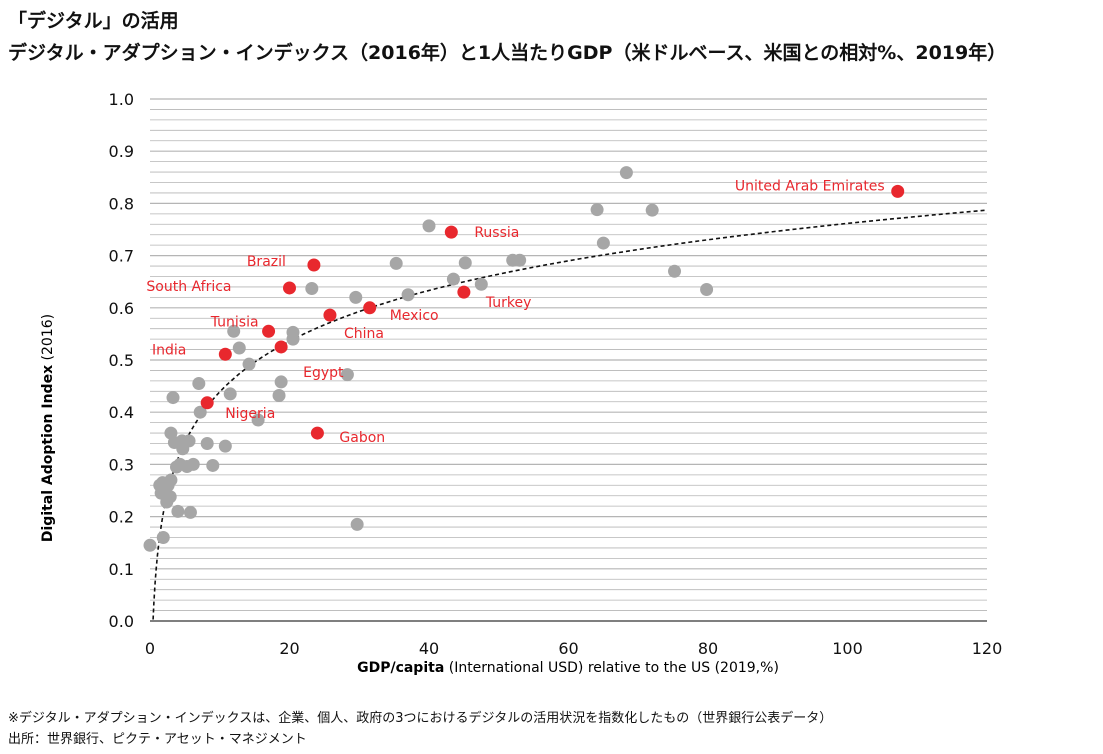 The height and width of the screenshot is (754, 1103). What do you see at coordinates (121, 151) in the screenshot?
I see `y-tick-label: 0.9` at bounding box center [121, 151].